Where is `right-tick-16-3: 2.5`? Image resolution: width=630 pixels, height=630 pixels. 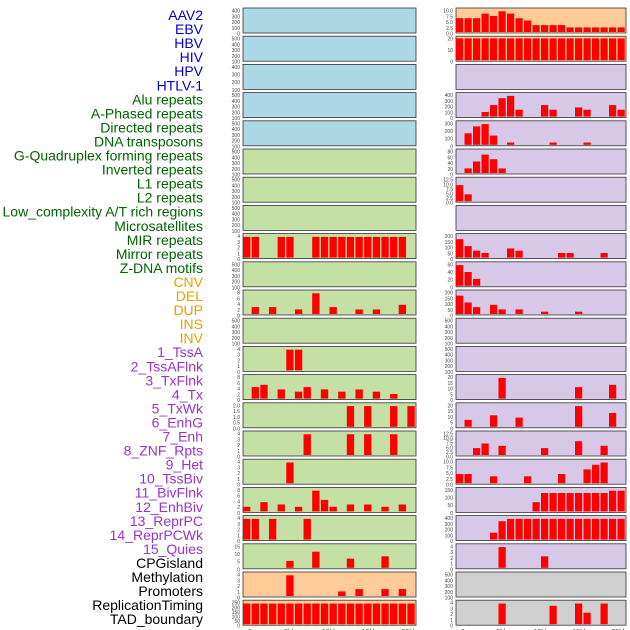 right-tick-16-3: 2.5 is located at coordinates (449, 480).